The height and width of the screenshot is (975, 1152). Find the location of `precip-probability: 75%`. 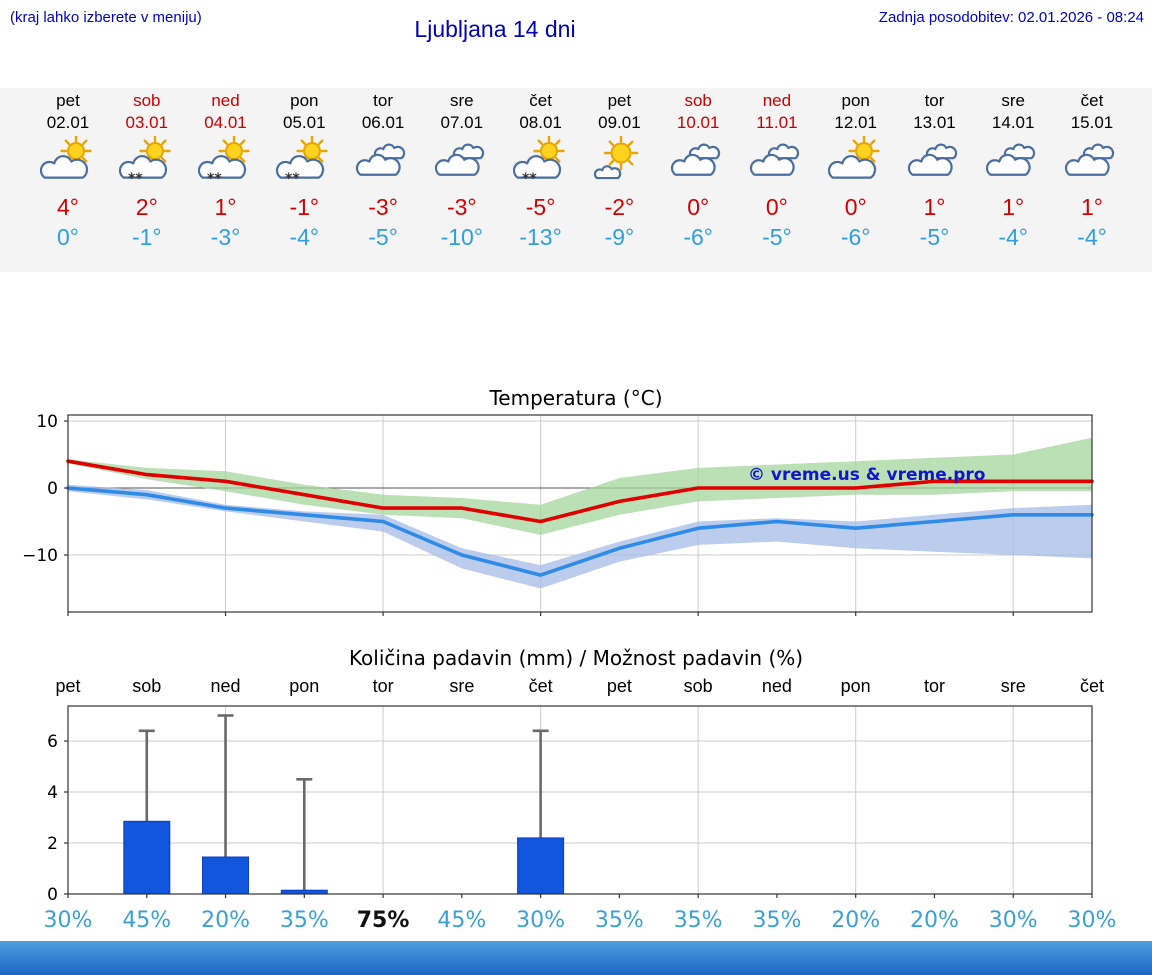

precip-probability: 75% is located at coordinates (383, 920).